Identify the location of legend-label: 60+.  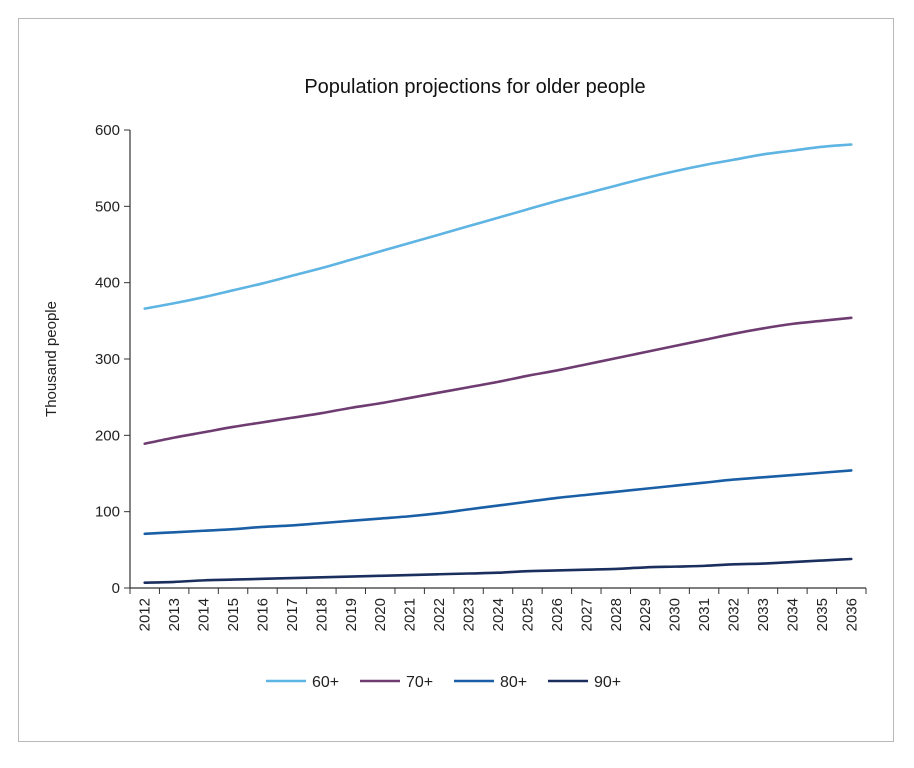
(325, 682).